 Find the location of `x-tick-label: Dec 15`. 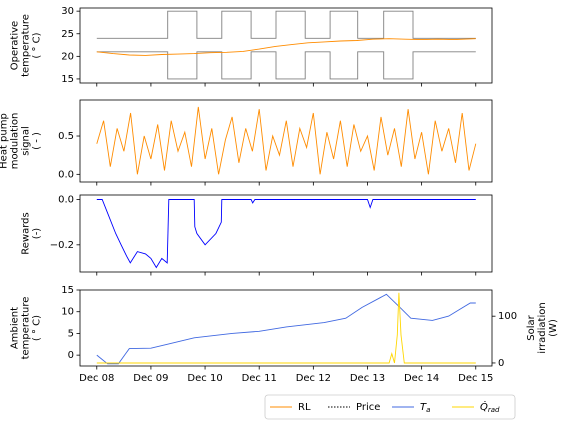

x-tick-label: Dec 15 is located at coordinates (475, 378).